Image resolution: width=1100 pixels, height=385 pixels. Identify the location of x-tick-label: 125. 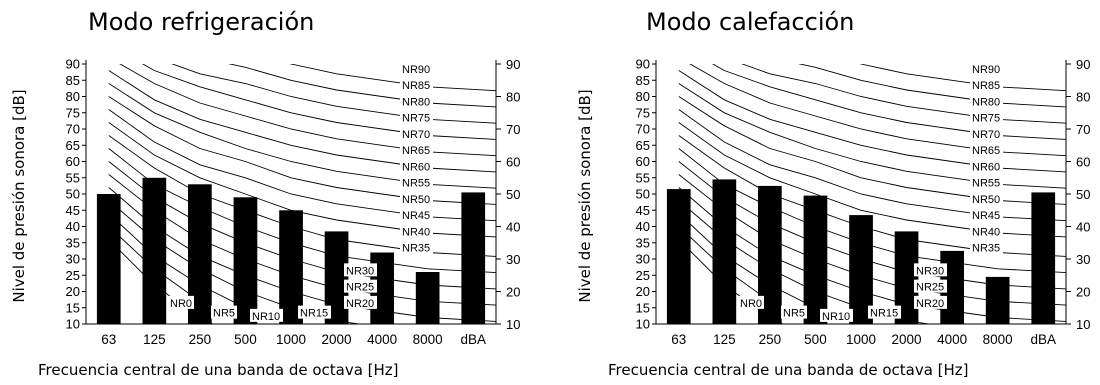
(154, 339).